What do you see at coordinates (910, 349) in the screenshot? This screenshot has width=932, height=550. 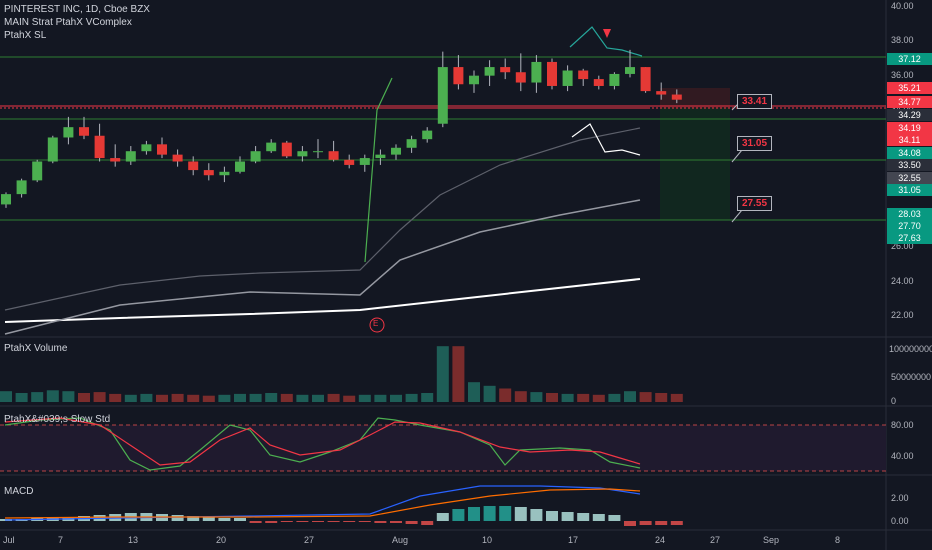 I see `volume-axis-1: 100000000` at bounding box center [910, 349].